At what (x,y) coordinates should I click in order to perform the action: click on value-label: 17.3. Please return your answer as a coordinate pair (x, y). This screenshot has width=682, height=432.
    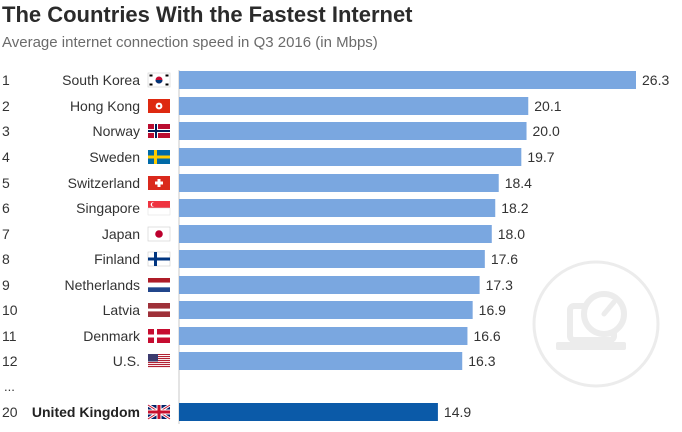
    Looking at the image, I should click on (499, 285).